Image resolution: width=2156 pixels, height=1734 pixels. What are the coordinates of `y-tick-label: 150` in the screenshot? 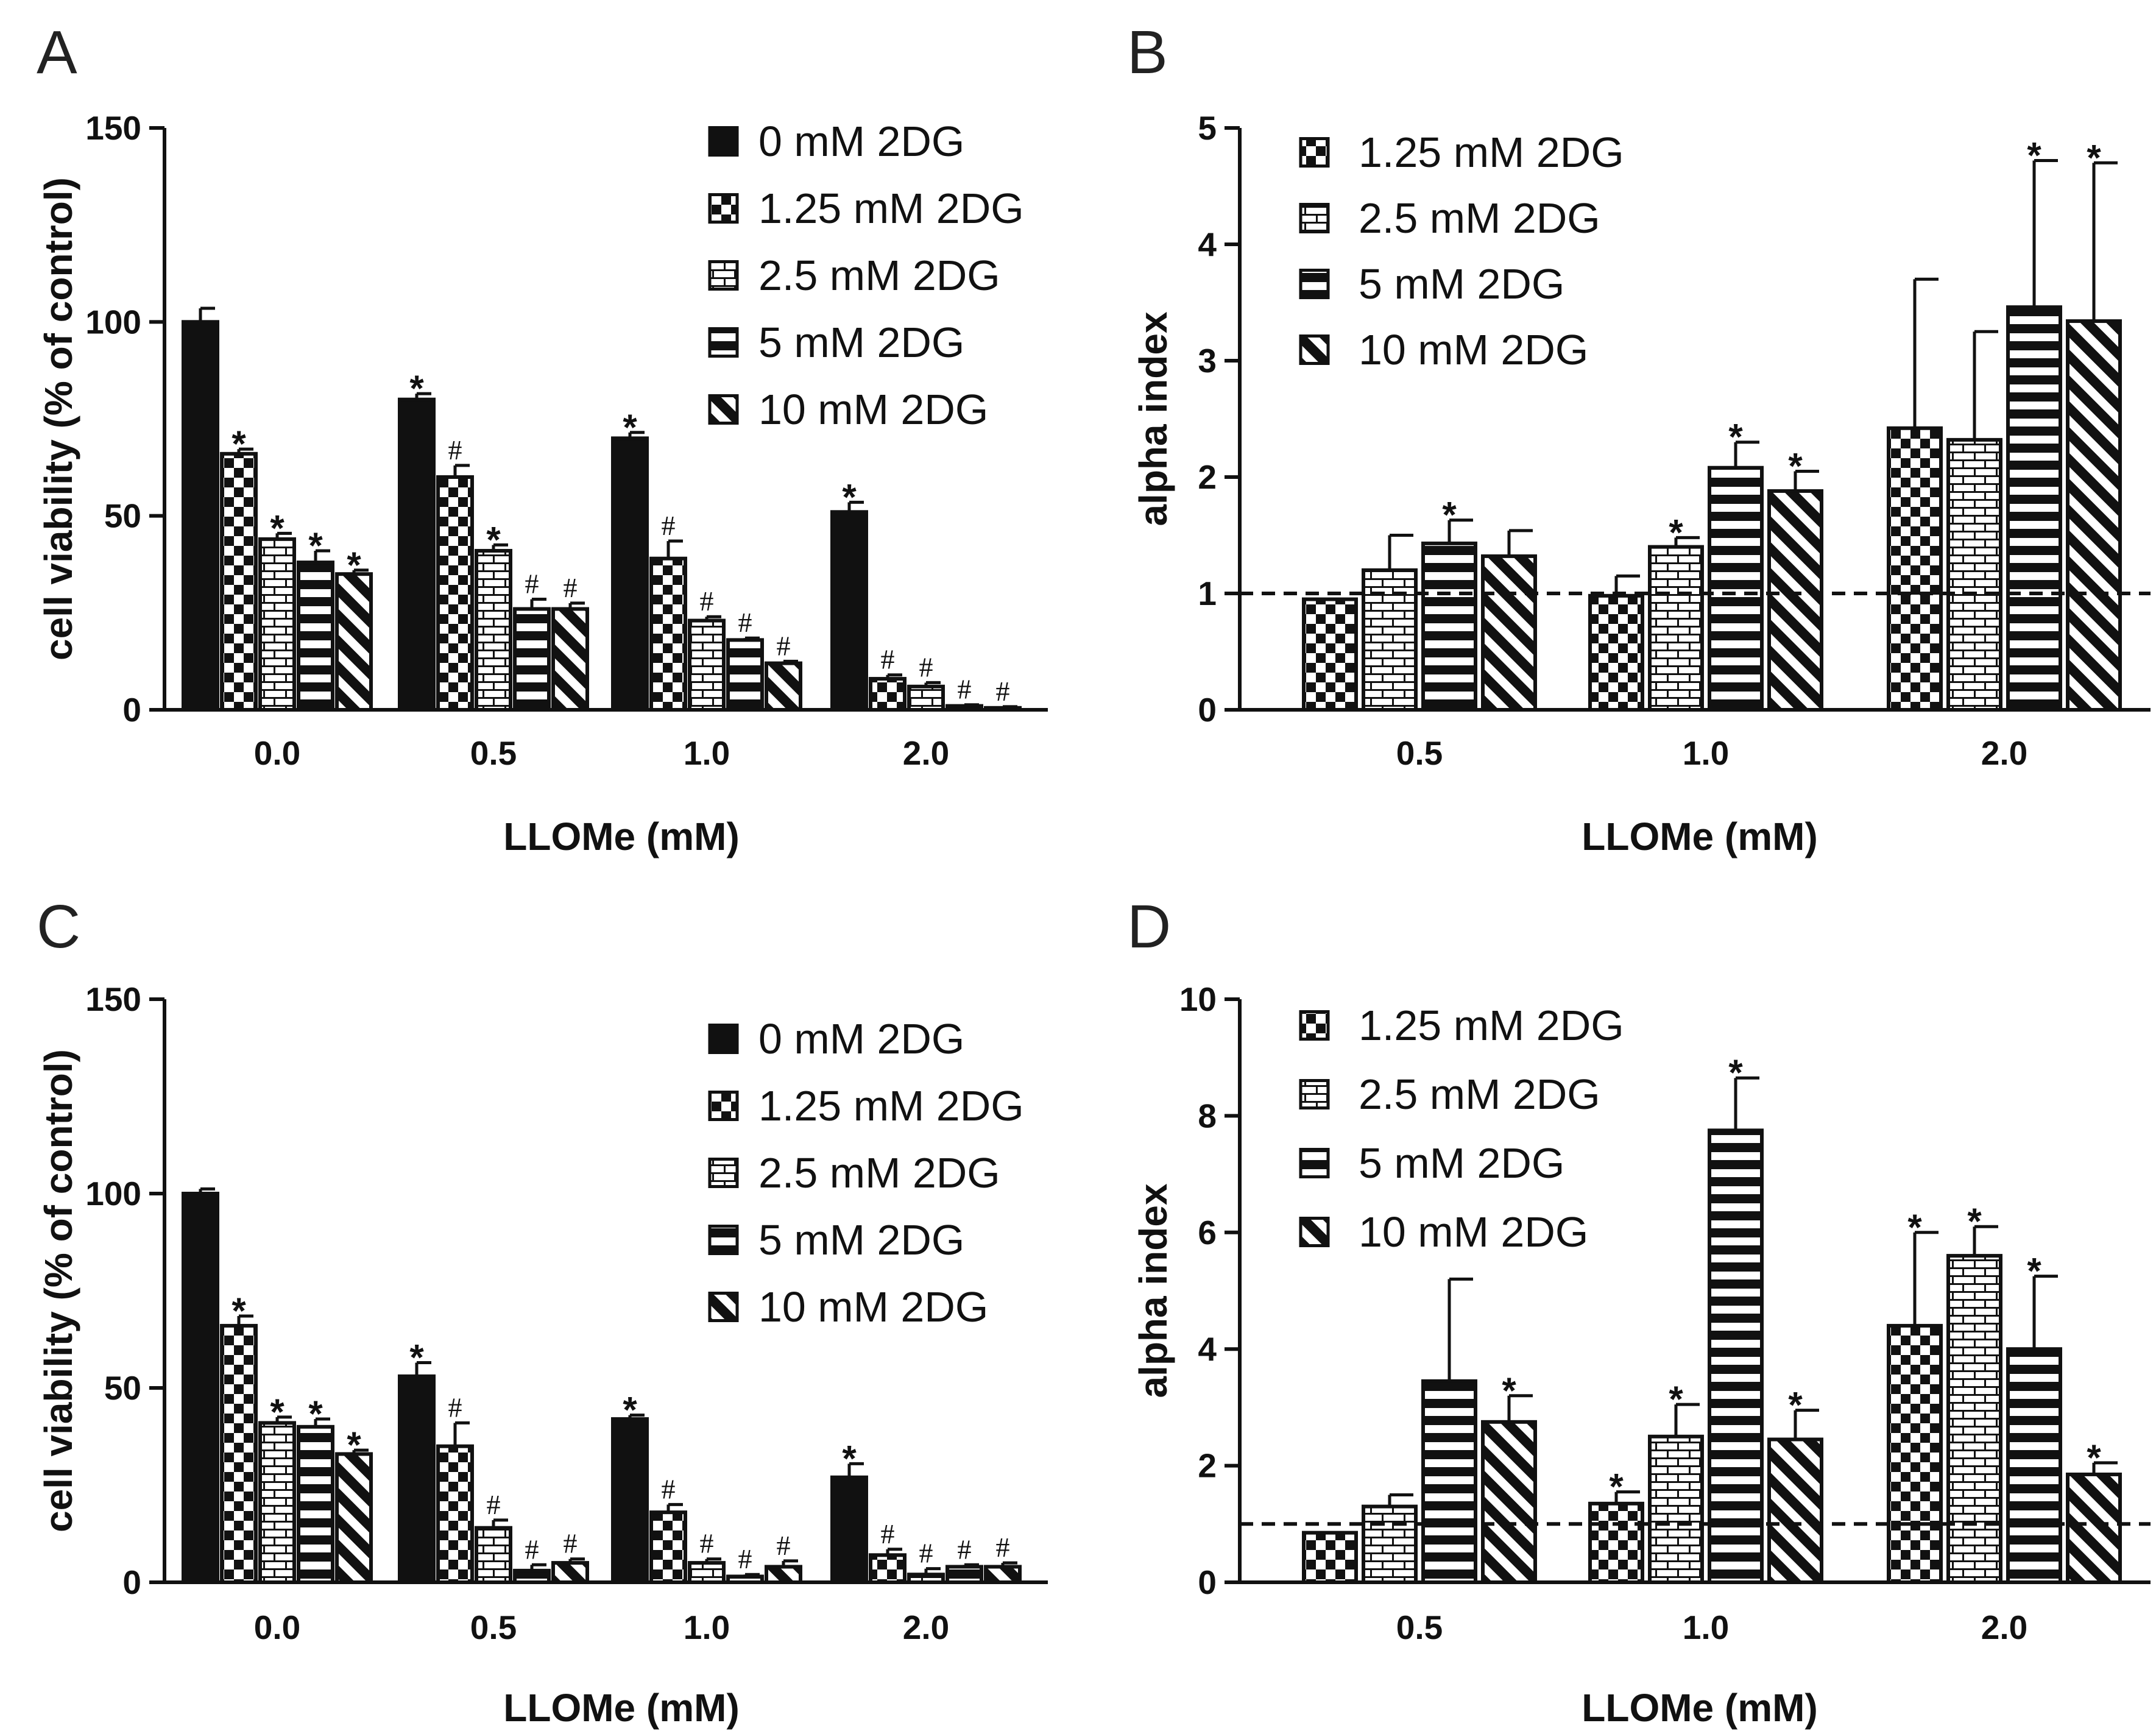 It's located at (113, 128).